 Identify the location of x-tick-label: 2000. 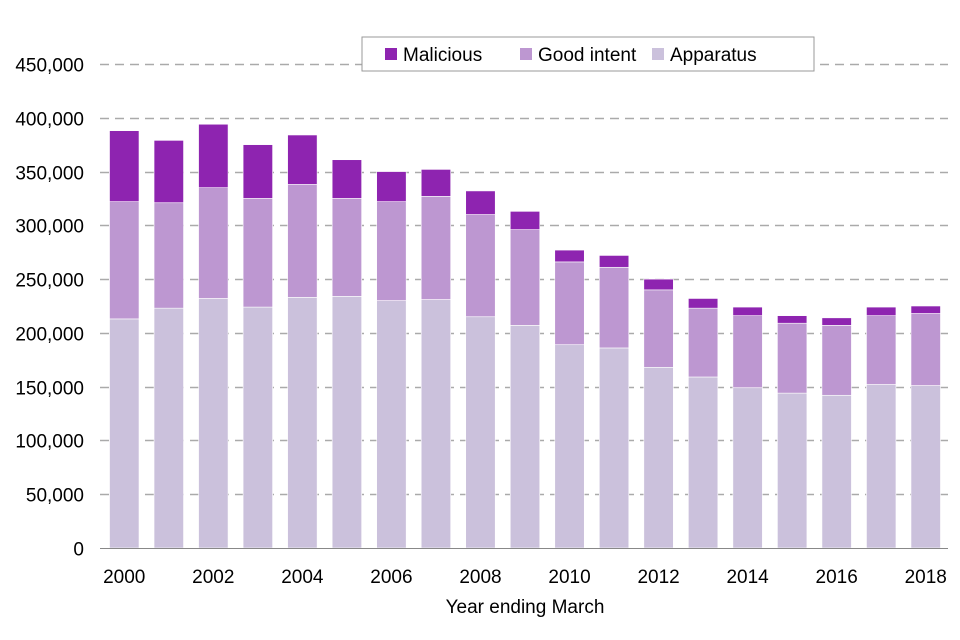
(124, 577).